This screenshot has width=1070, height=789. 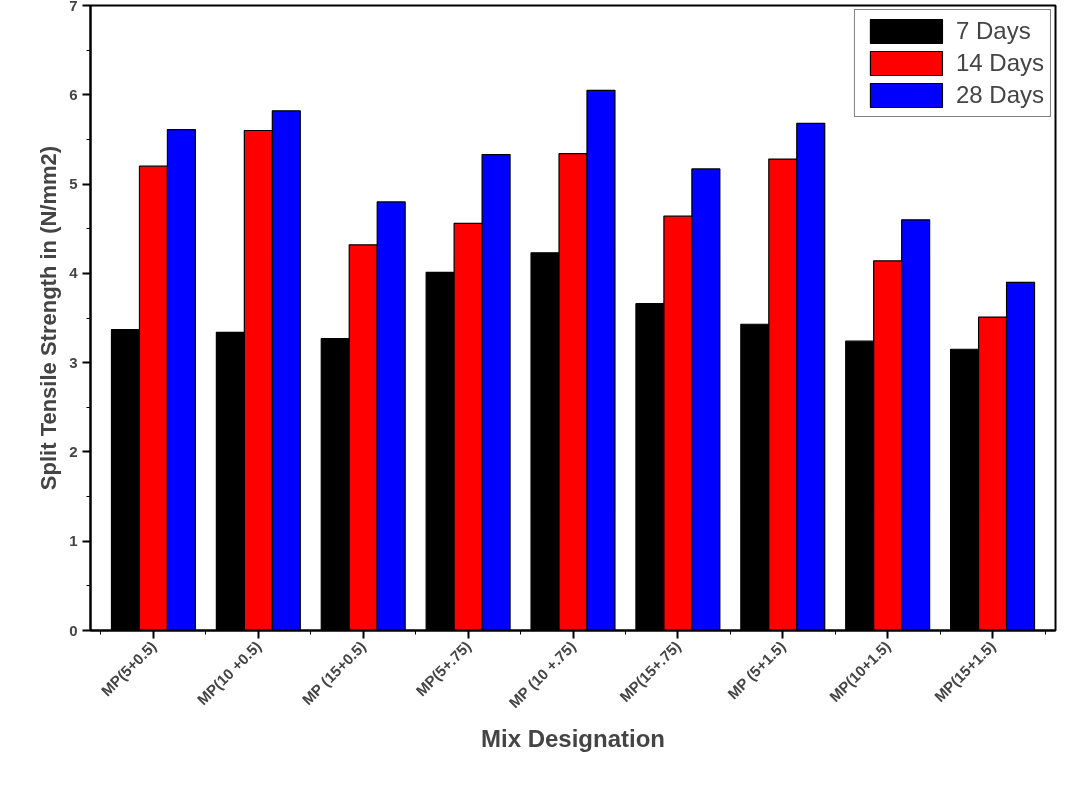 What do you see at coordinates (999, 63) in the screenshot?
I see `legend-label: 14 Days` at bounding box center [999, 63].